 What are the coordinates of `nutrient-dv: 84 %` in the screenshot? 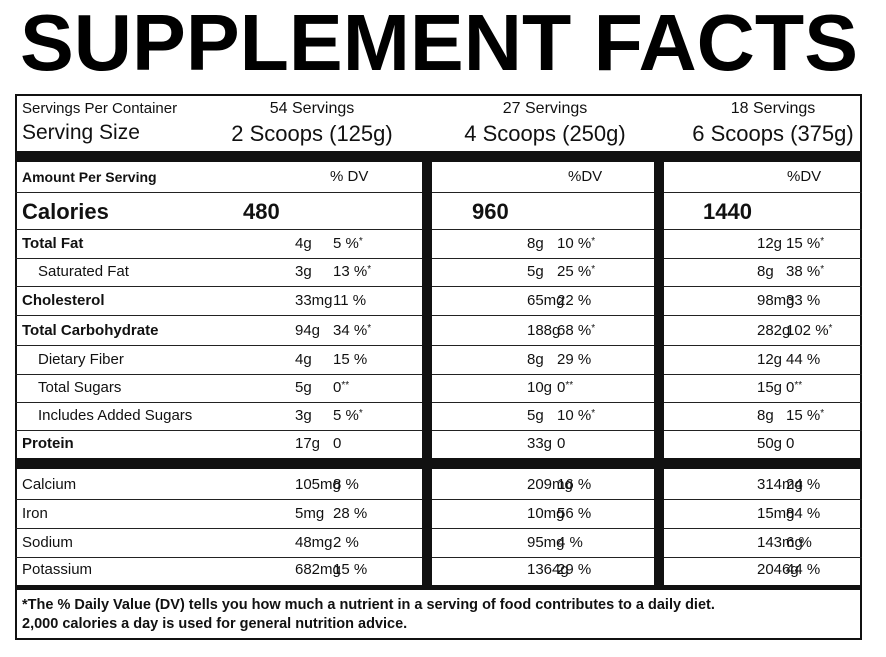 It's located at (803, 513).